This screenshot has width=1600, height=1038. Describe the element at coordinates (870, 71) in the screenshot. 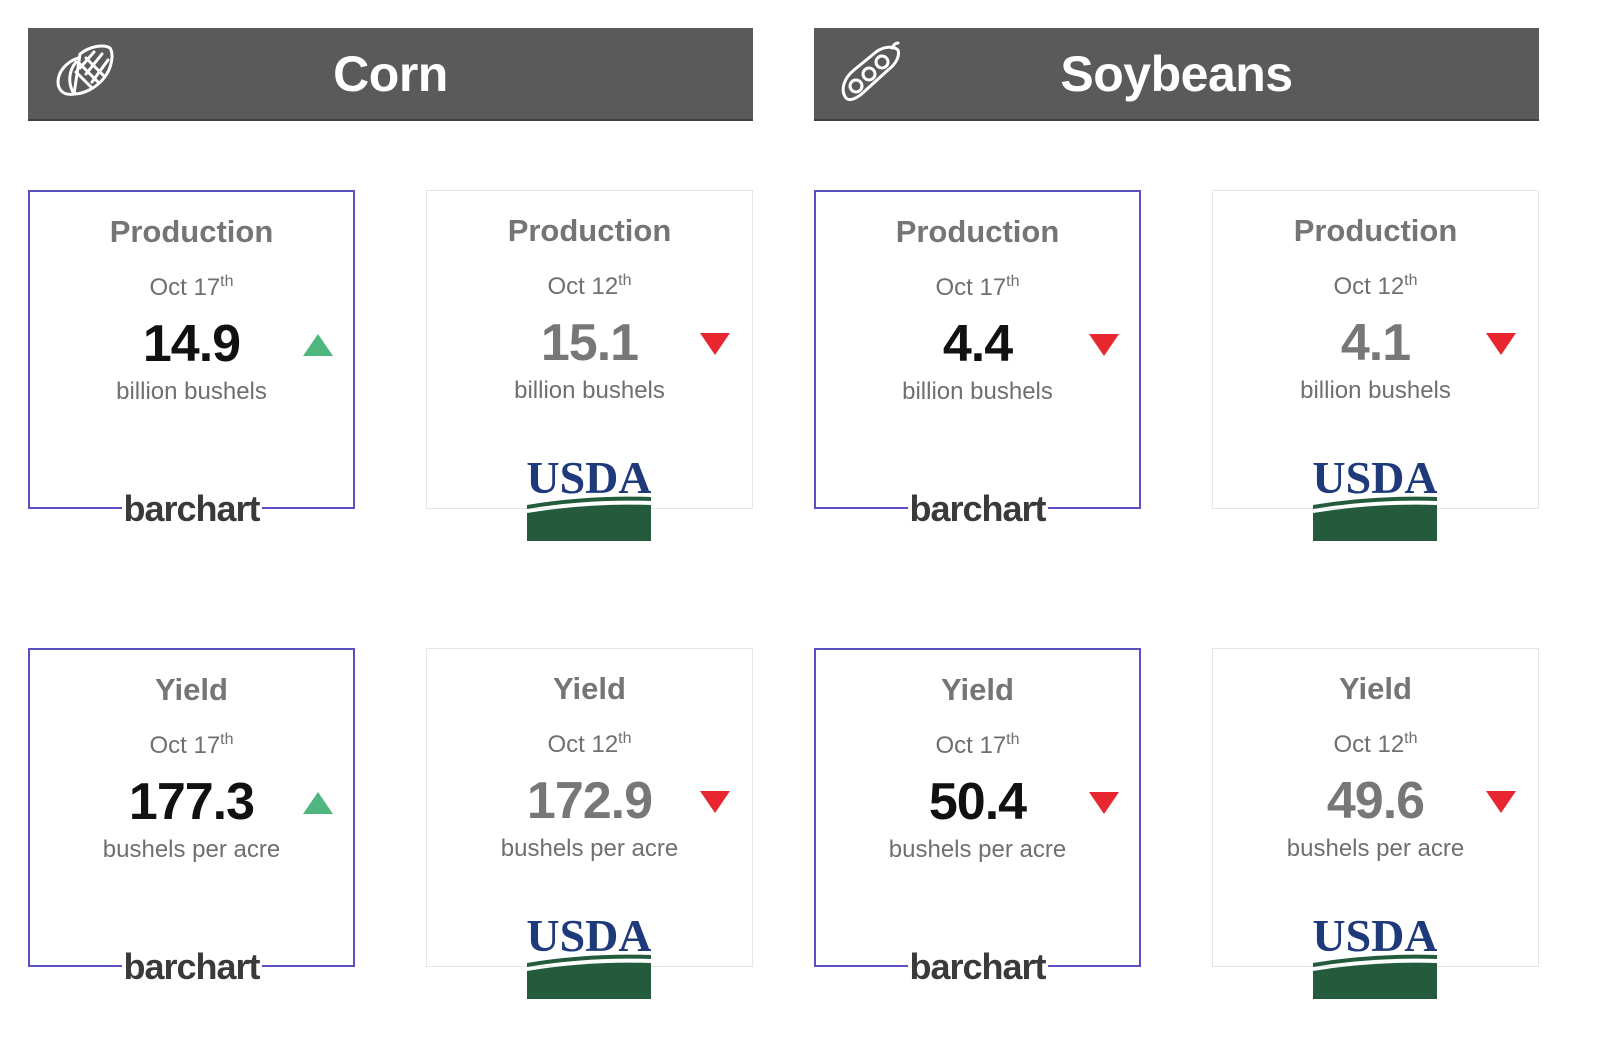

I see `soybean-pod-icon` at that location.